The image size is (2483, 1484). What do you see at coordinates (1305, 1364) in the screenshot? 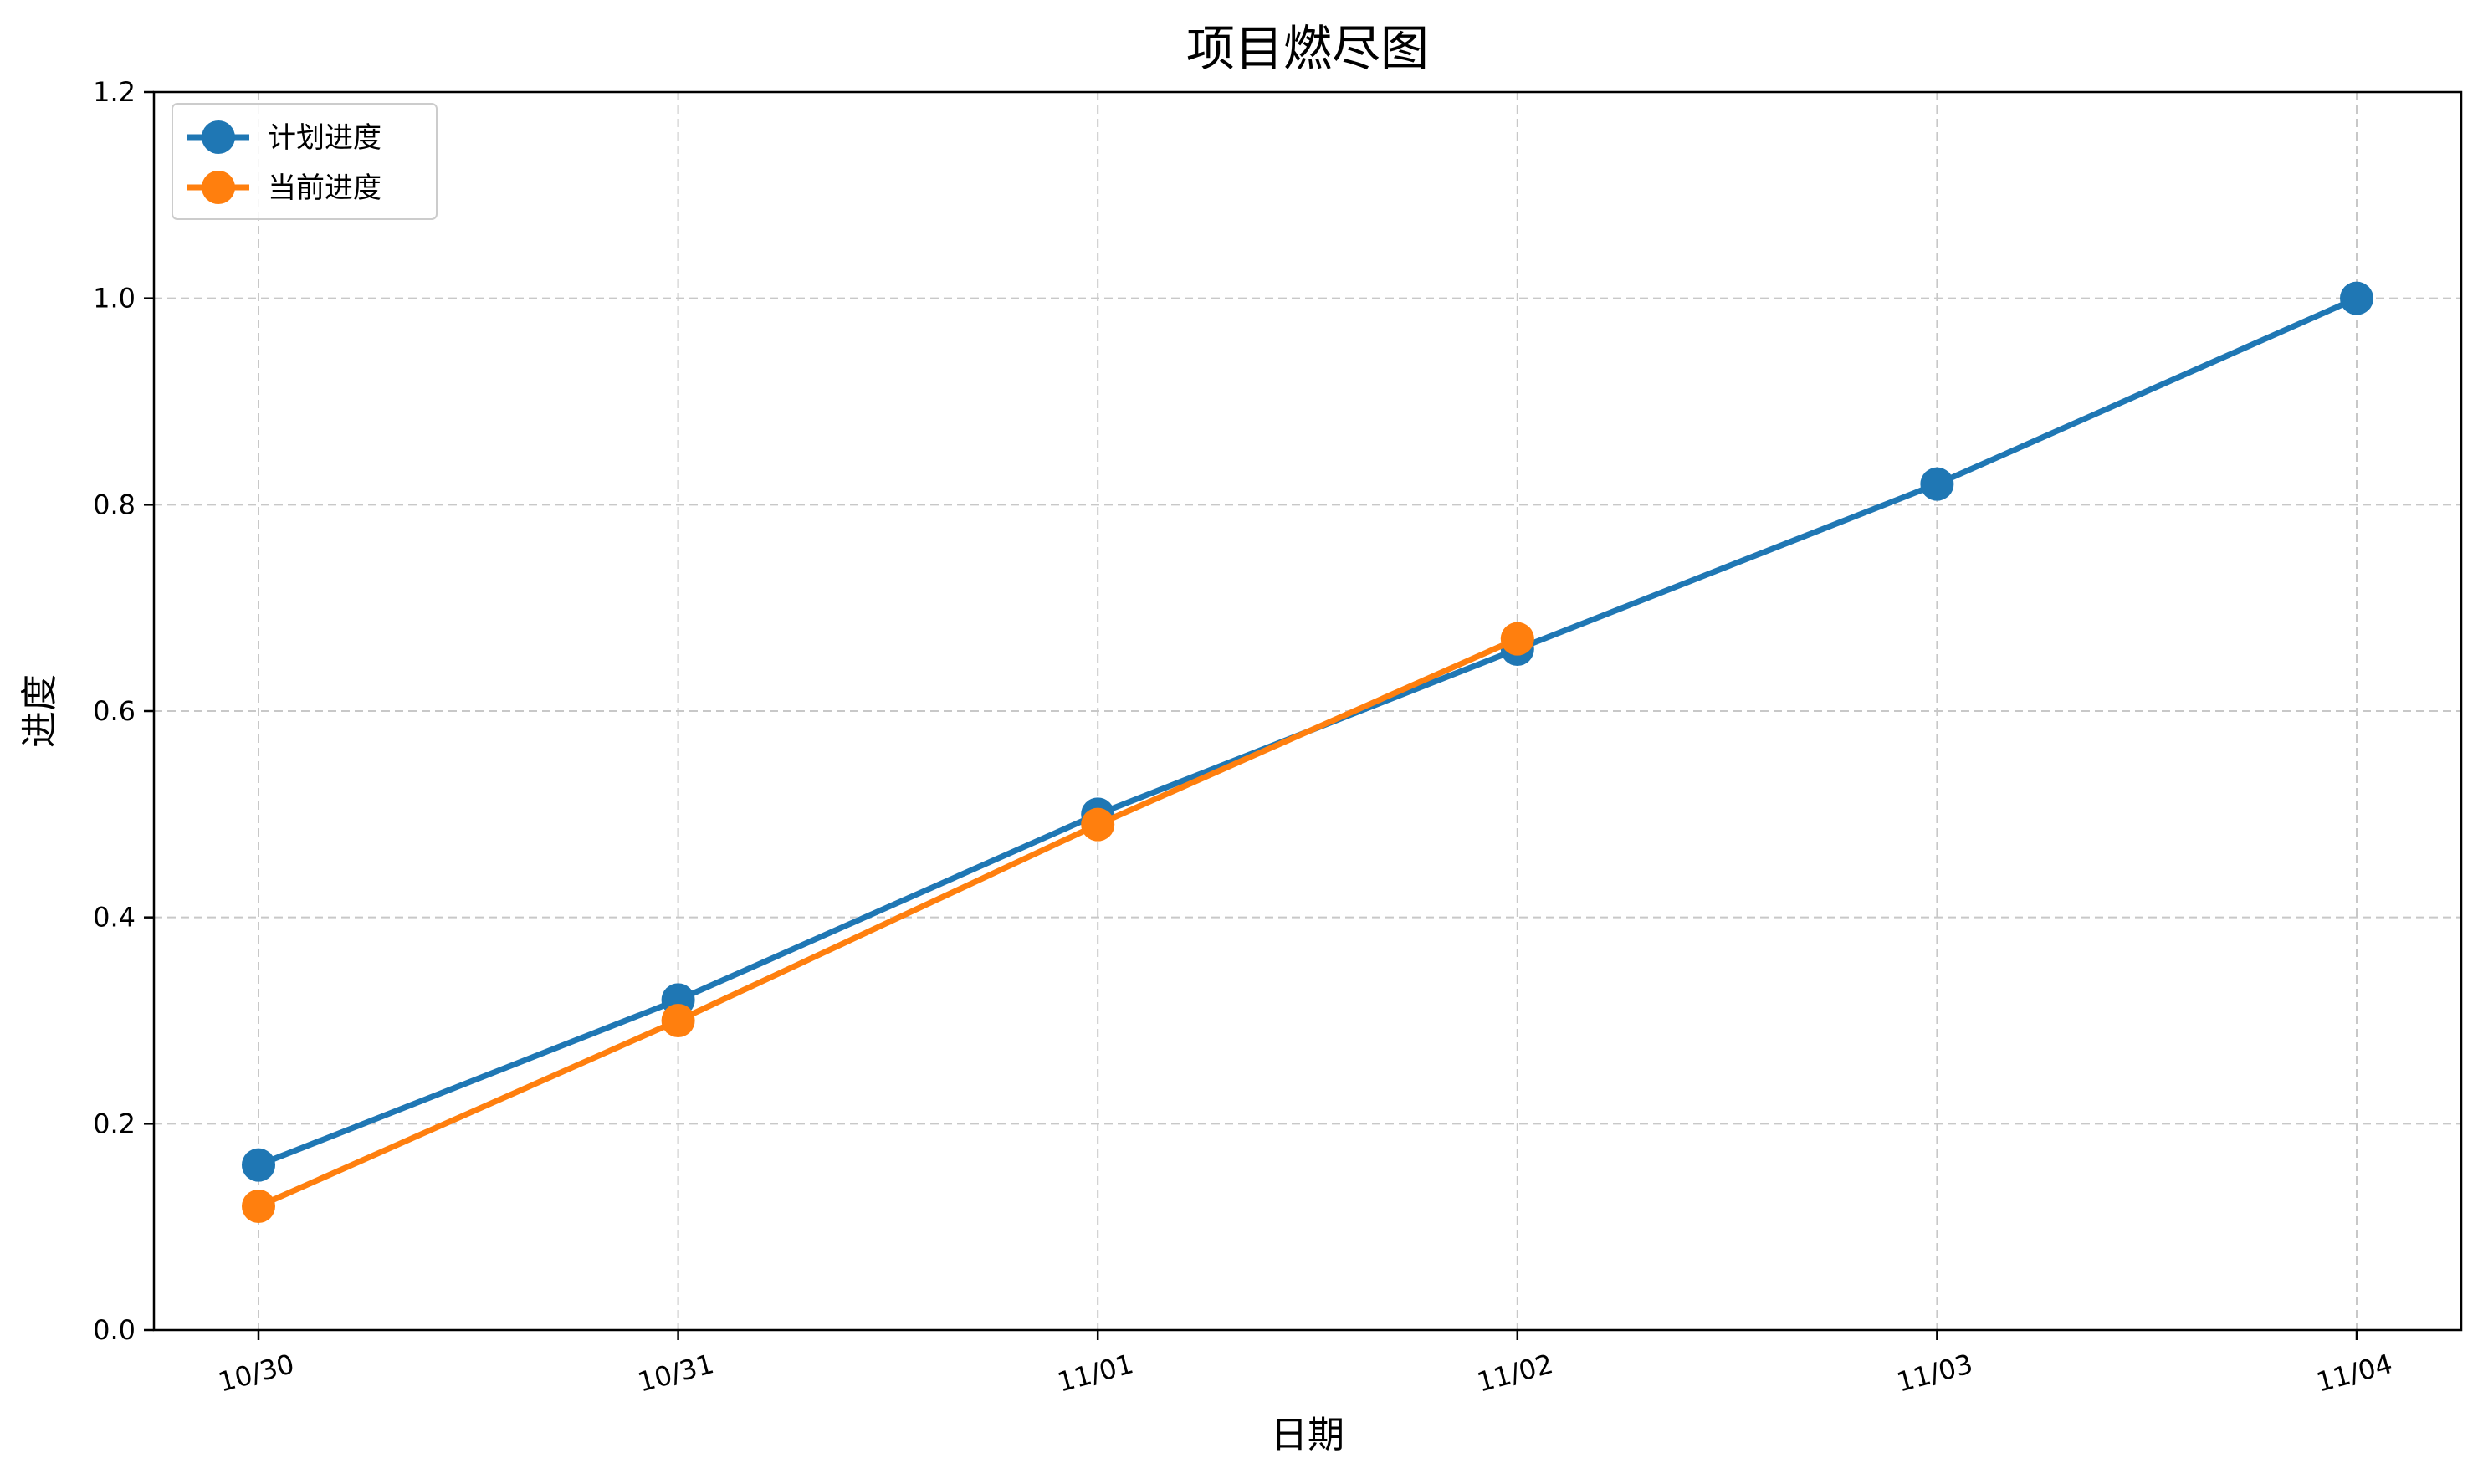
I see `x-axis-ticks: 10/30 10/31 11/01 11/02 11/03 11/04` at bounding box center [1305, 1364].